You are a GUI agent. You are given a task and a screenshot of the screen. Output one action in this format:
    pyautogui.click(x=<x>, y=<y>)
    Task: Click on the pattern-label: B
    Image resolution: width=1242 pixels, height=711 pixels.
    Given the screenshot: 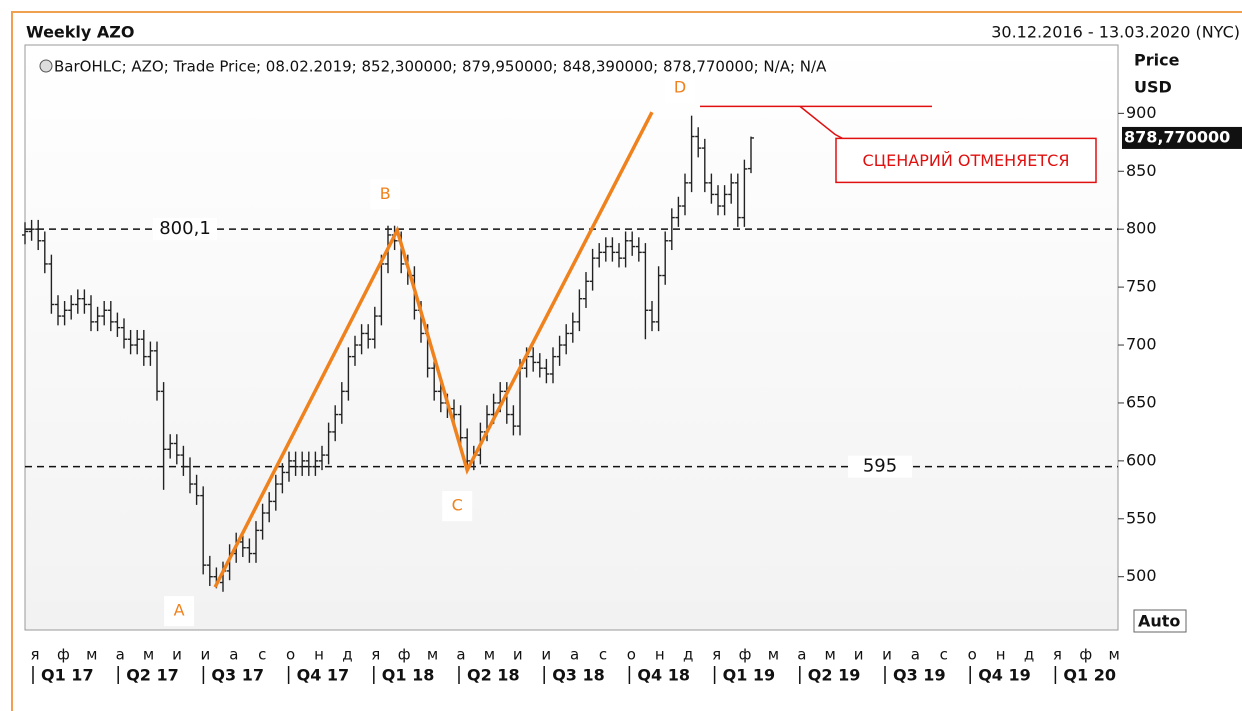 What is the action you would take?
    pyautogui.click(x=385, y=193)
    